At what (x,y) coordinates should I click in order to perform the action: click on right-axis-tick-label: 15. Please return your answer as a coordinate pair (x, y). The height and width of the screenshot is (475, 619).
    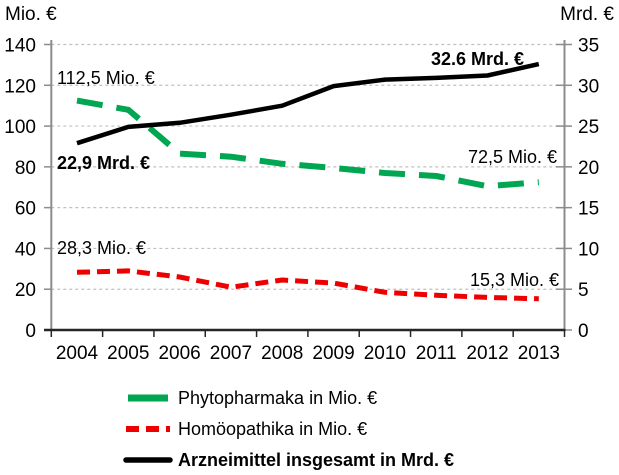
    Looking at the image, I should click on (588, 209).